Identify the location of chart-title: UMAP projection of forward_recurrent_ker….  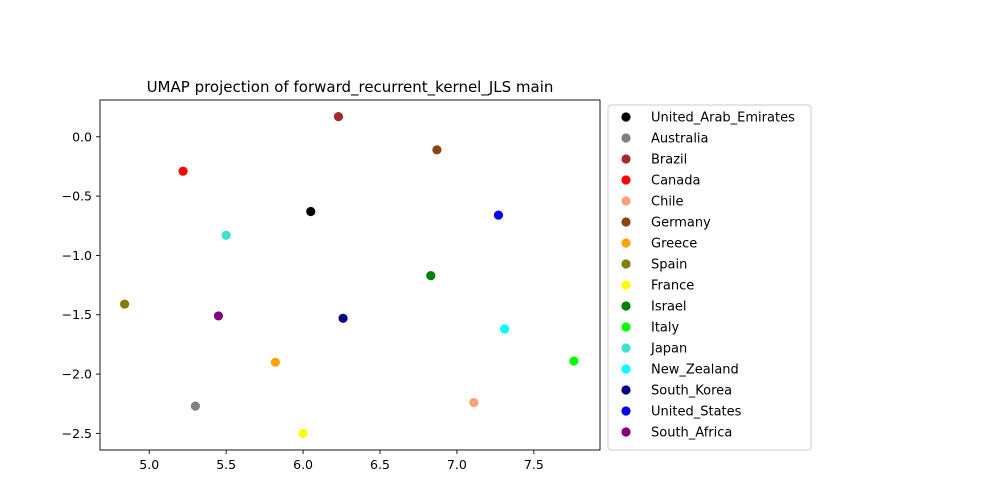
(350, 87).